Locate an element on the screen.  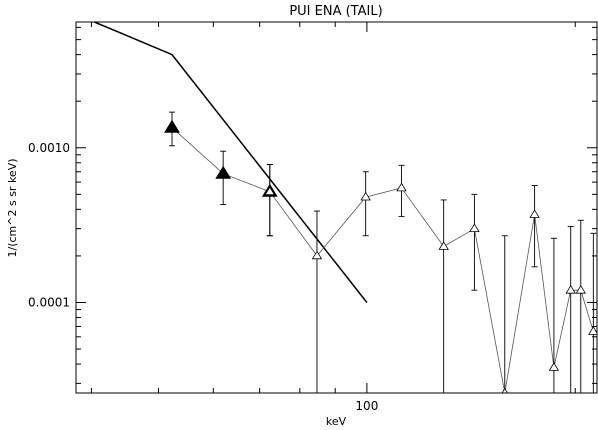
y-tick-label: 0.0001 is located at coordinates (49, 302).